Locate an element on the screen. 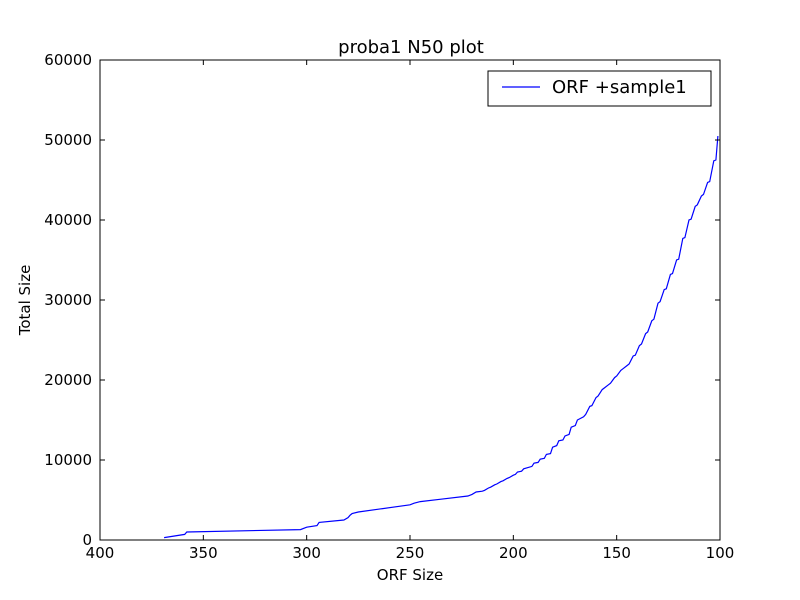 This screenshot has width=800, height=600. legend-label: ORF +sample1 is located at coordinates (619, 87).